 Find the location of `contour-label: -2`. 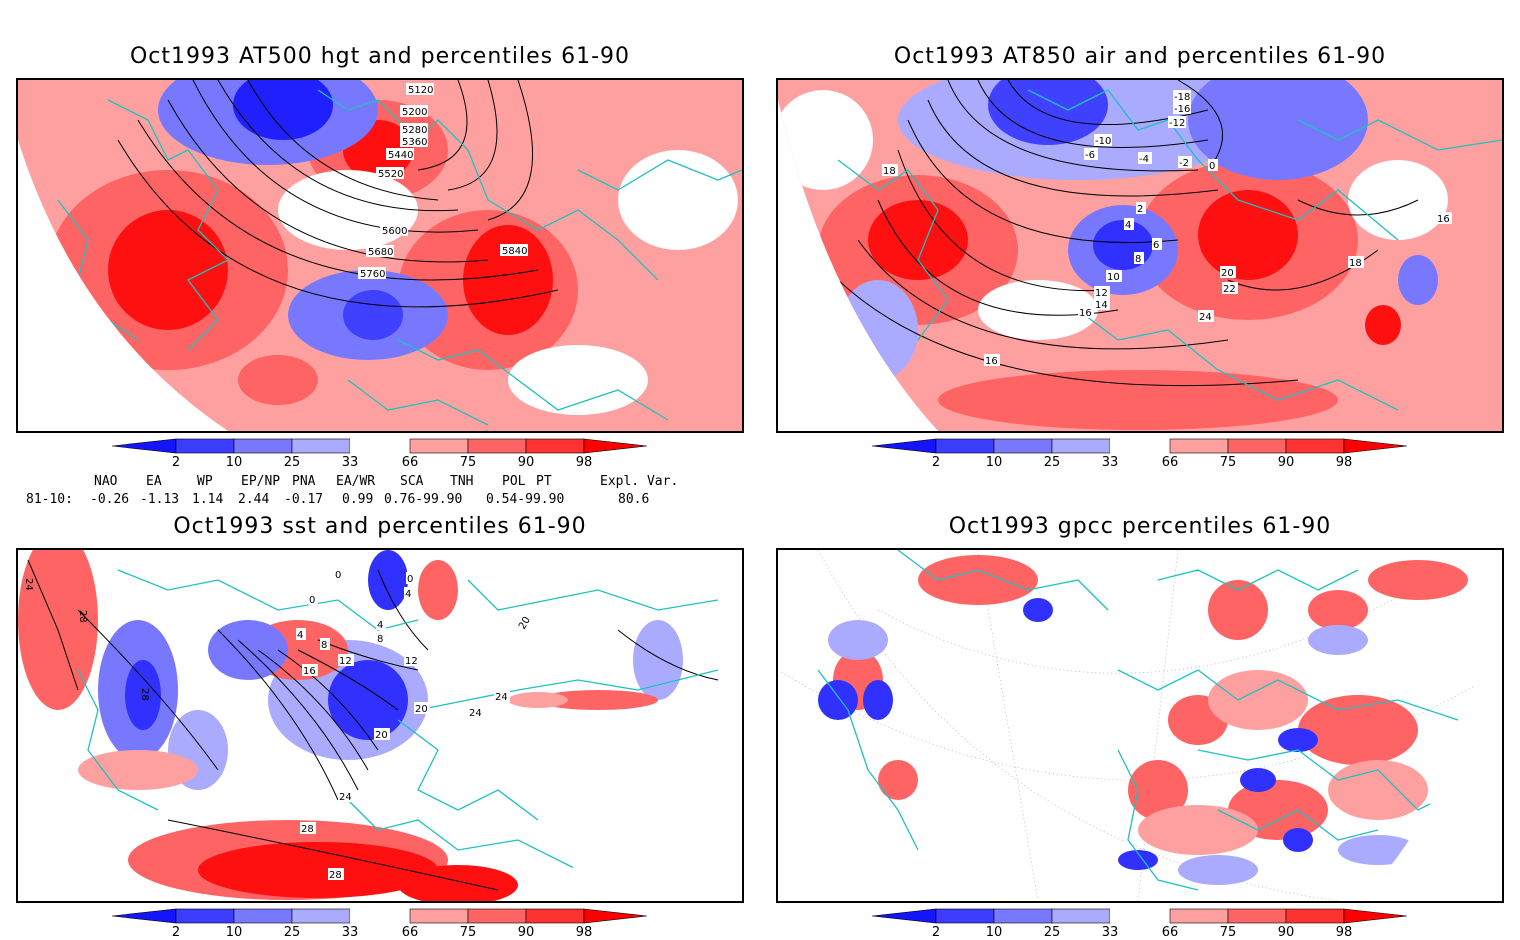

contour-label: -2 is located at coordinates (1184, 163).